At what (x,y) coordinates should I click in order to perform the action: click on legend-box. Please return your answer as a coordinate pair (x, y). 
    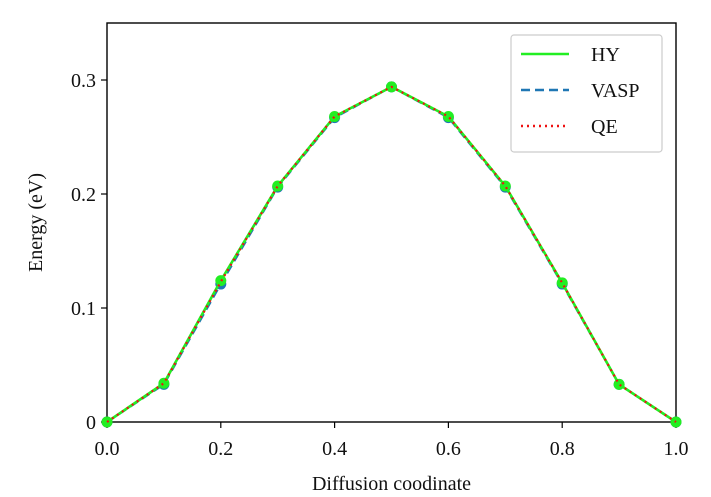
    Looking at the image, I should click on (586, 93).